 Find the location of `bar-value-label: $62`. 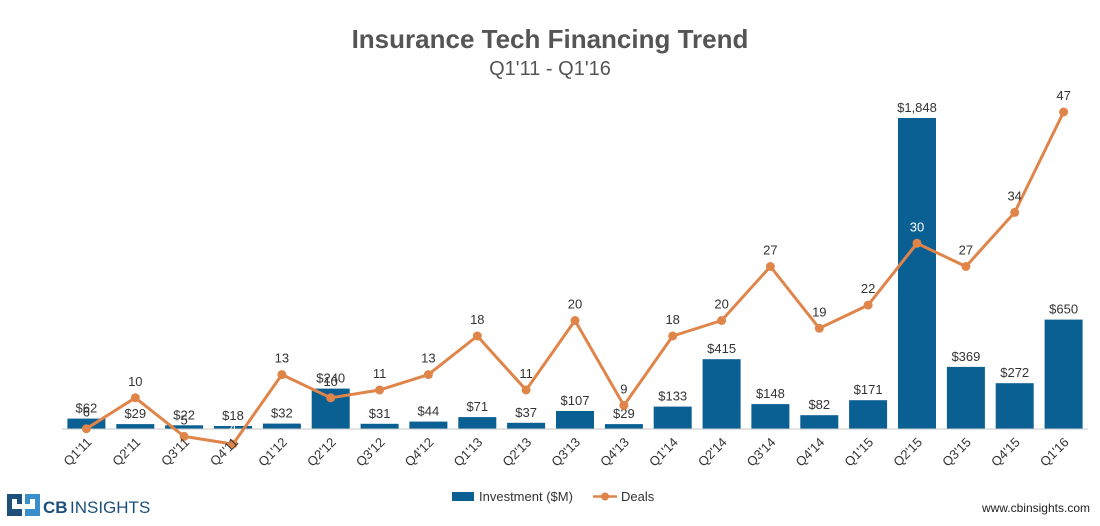

bar-value-label: $62 is located at coordinates (87, 408).